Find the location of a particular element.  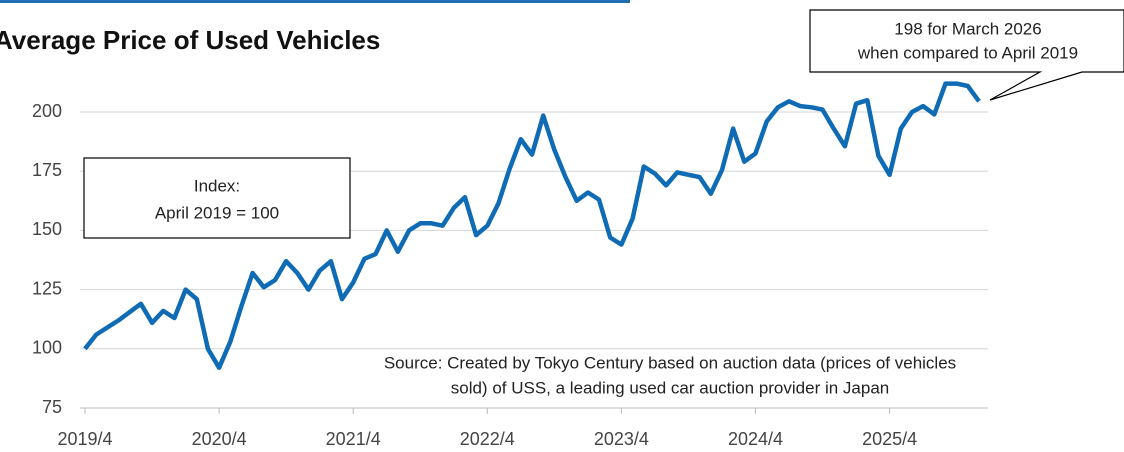

callout-box is located at coordinates (966, 55).